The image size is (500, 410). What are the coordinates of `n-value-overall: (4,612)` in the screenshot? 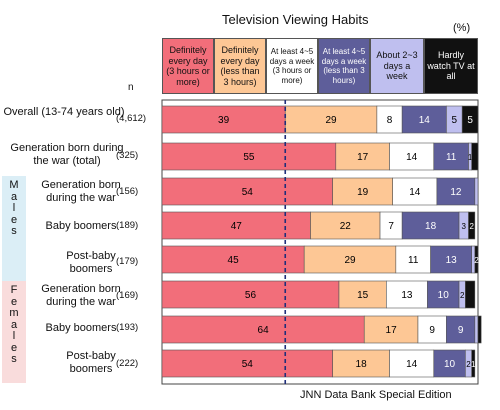 It's located at (131, 118).